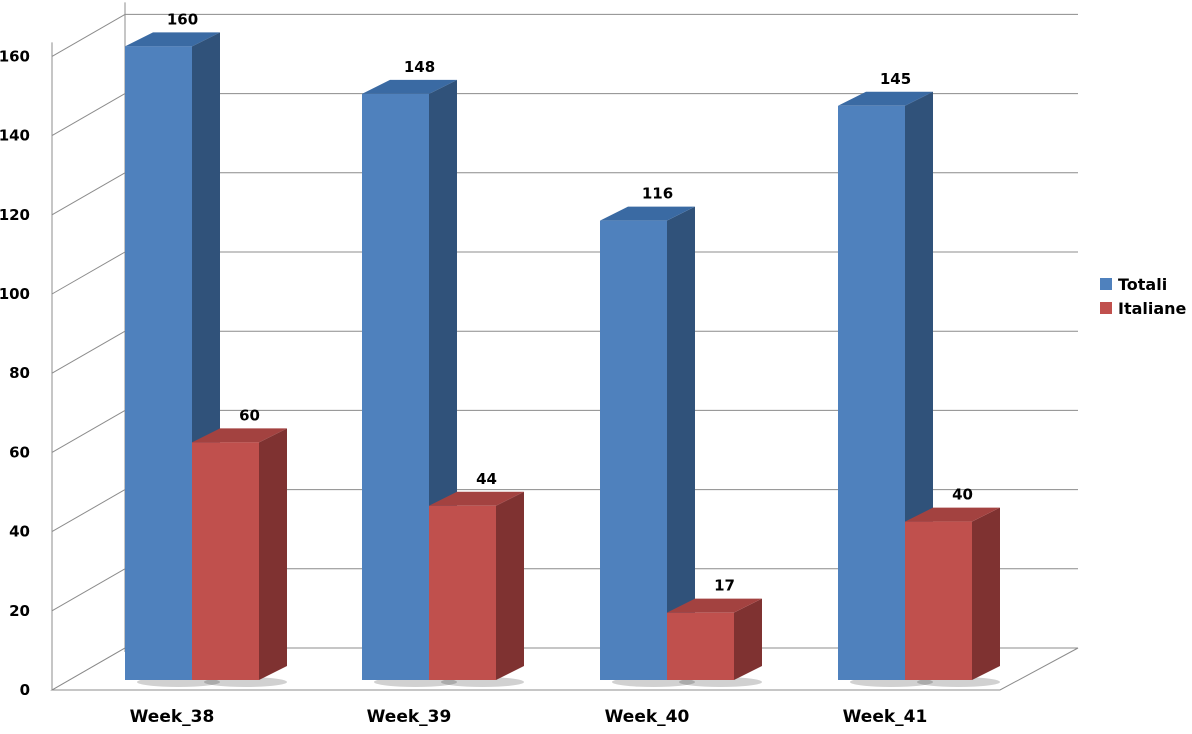 This screenshot has height=734, width=1192. What do you see at coordinates (647, 717) in the screenshot?
I see `x-category-label-week_40: Week_40` at bounding box center [647, 717].